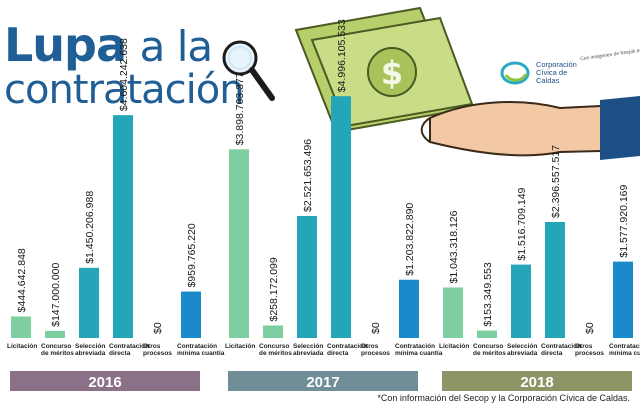 The width and height of the screenshot is (640, 406). I want to click on category-label-2018-5-line-2: procesos, so click(589, 353).